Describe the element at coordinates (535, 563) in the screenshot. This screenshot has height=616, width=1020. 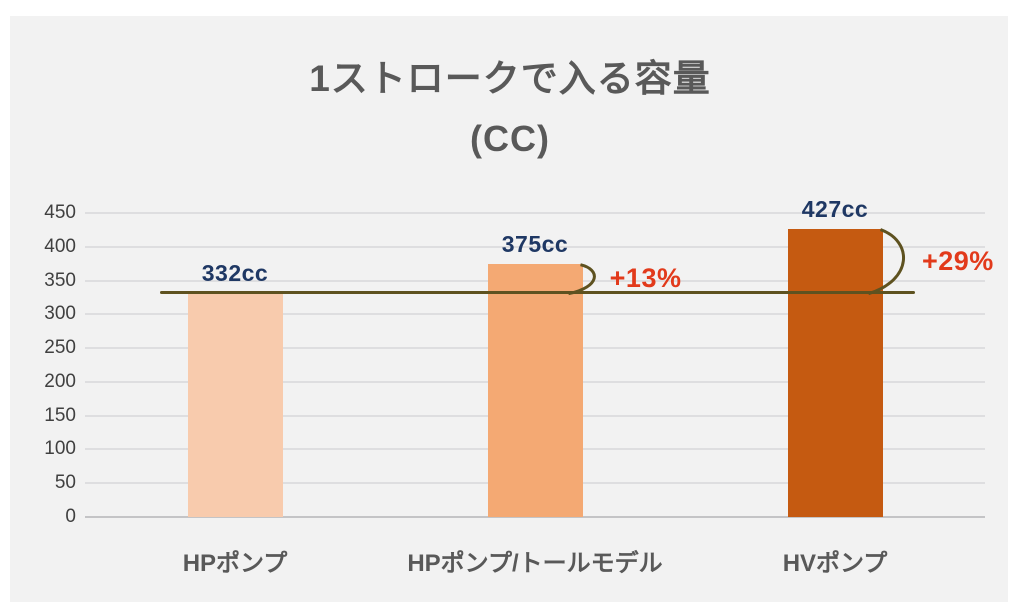
I see `category-label: HPポンプ/トールモデル` at that location.